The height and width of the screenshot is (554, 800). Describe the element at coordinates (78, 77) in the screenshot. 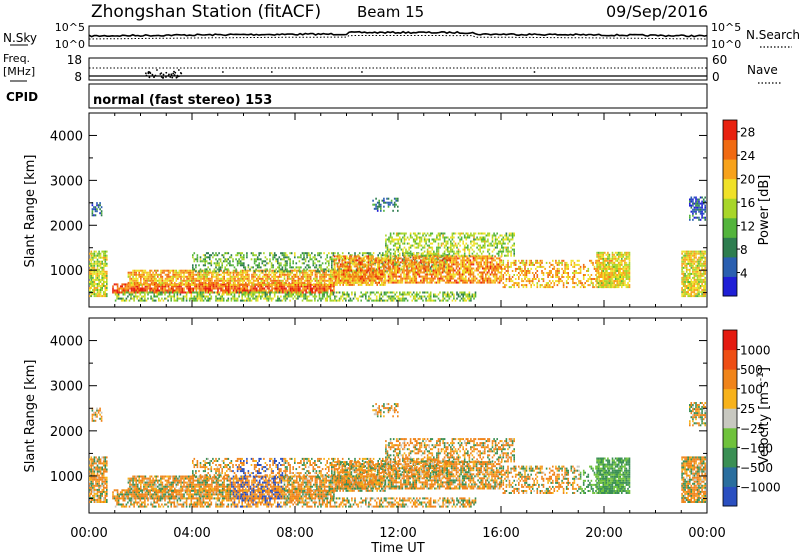

I see `freq-left-tick-bottom: 8` at that location.